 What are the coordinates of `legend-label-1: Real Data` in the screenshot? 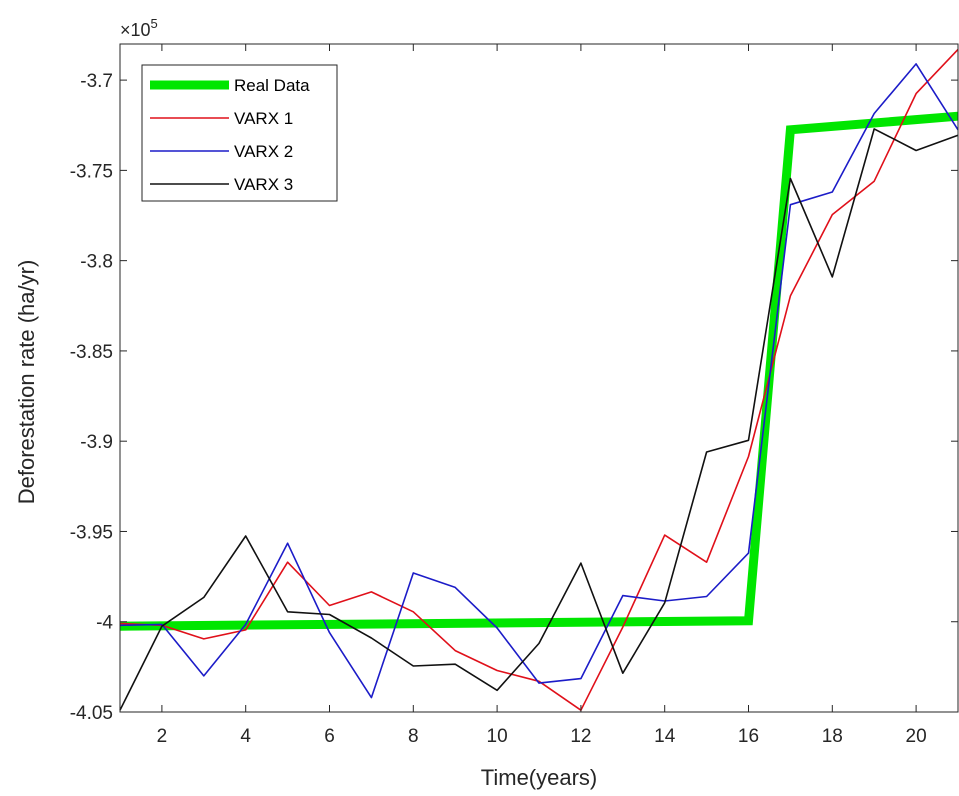 It's located at (272, 85).